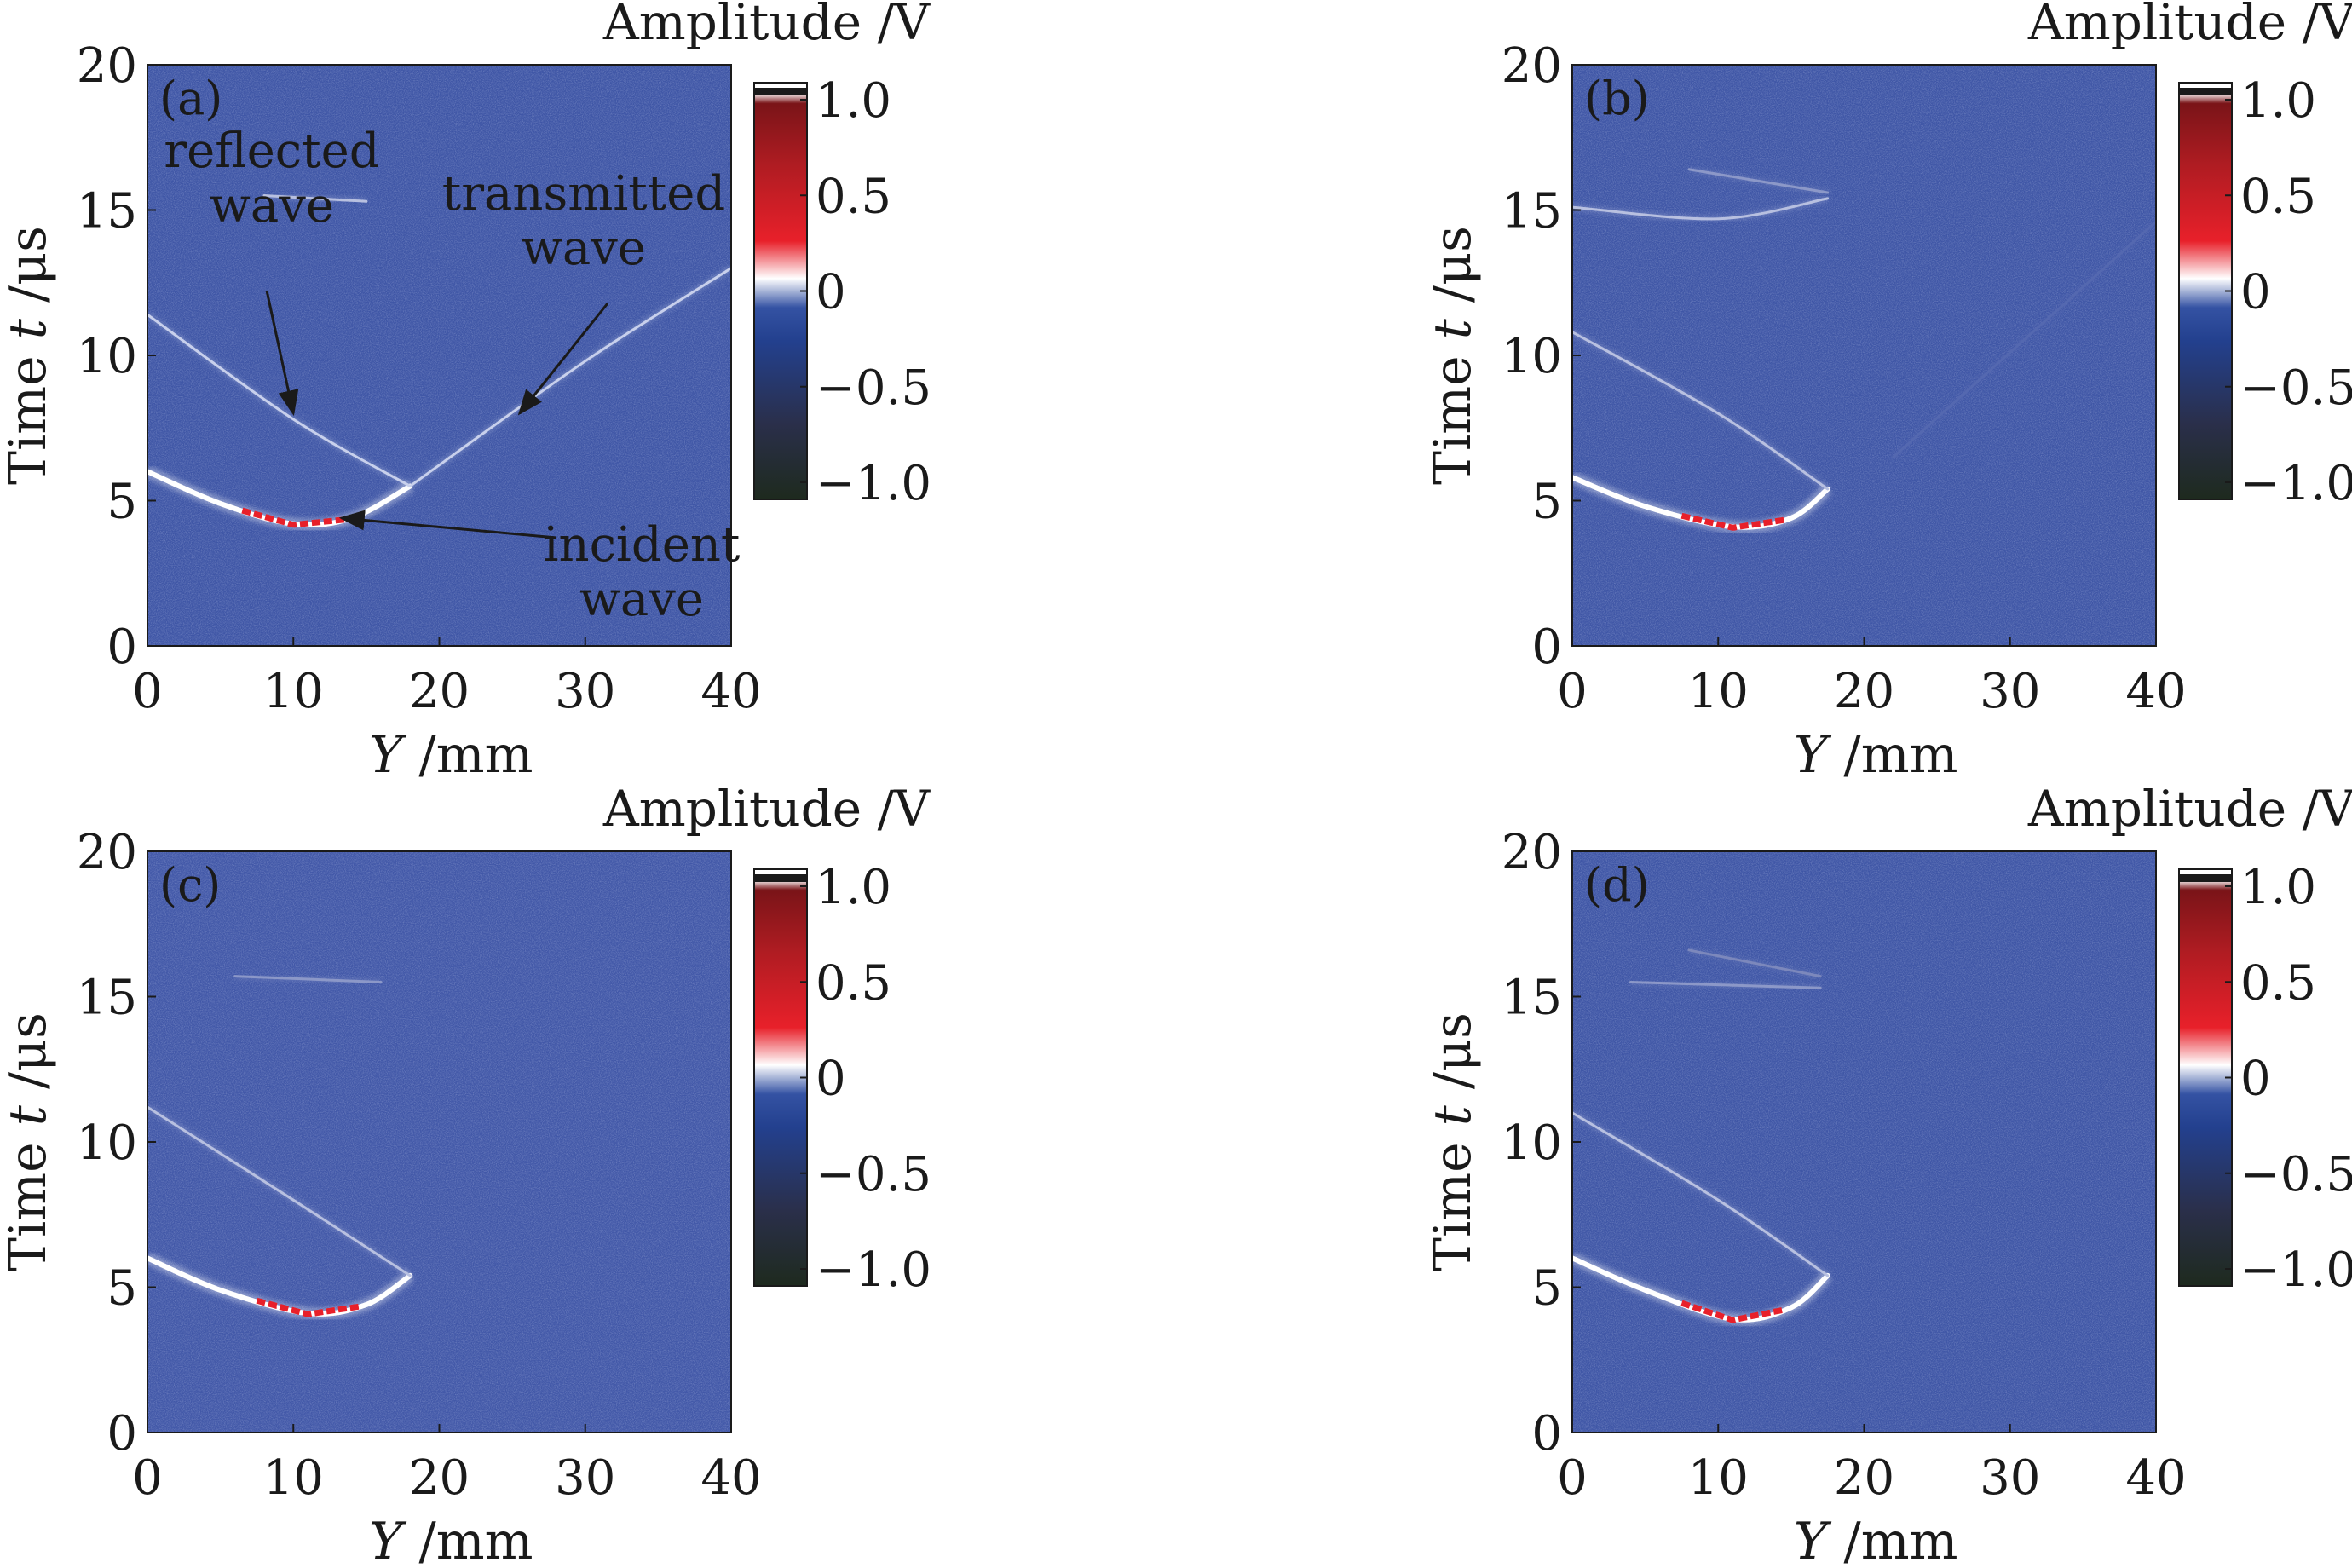  Describe the element at coordinates (1617, 885) in the screenshot. I see `panel-label: (d)` at that location.